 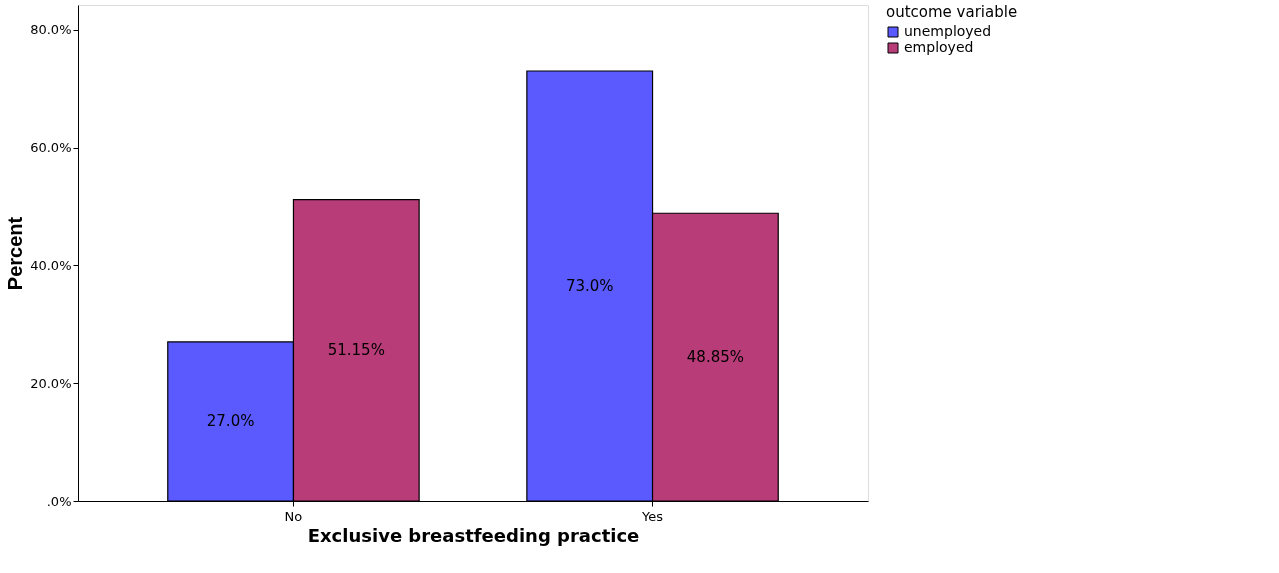 What do you see at coordinates (948, 31) in the screenshot?
I see `legend-label: unemployed` at bounding box center [948, 31].